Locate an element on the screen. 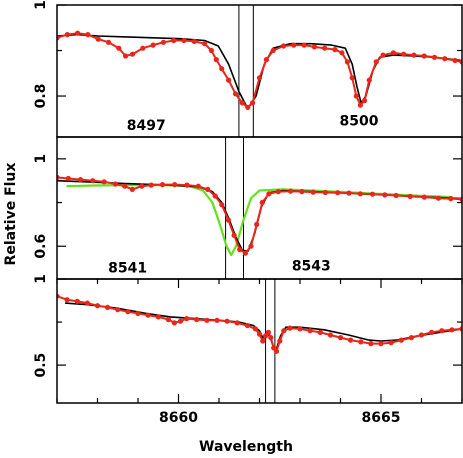 The height and width of the screenshot is (458, 463). y-tick-label: 0.5 is located at coordinates (41, 365).